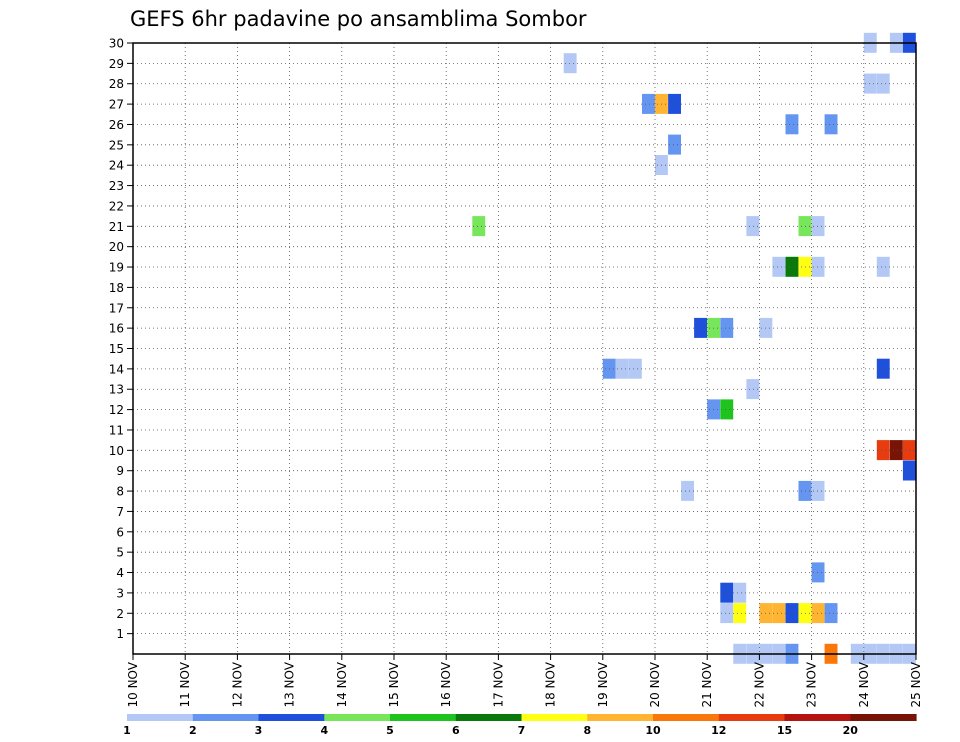 The height and width of the screenshot is (742, 960). Describe the element at coordinates (120, 634) in the screenshot. I see `y-tick-label: 1` at that location.